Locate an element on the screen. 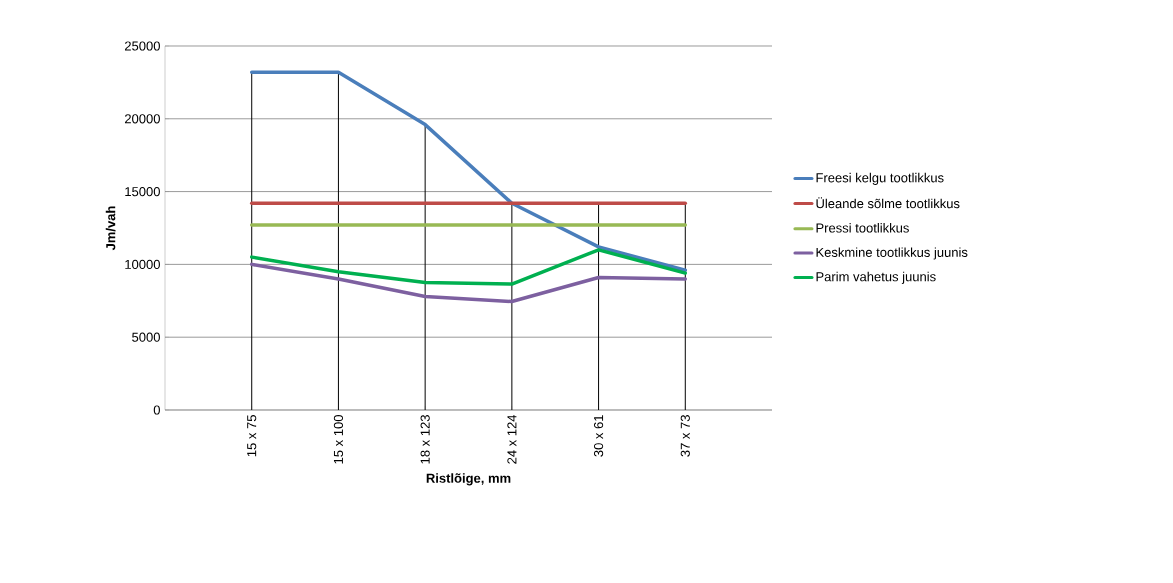  legend-label: Pressi tootlikkus is located at coordinates (862, 228).